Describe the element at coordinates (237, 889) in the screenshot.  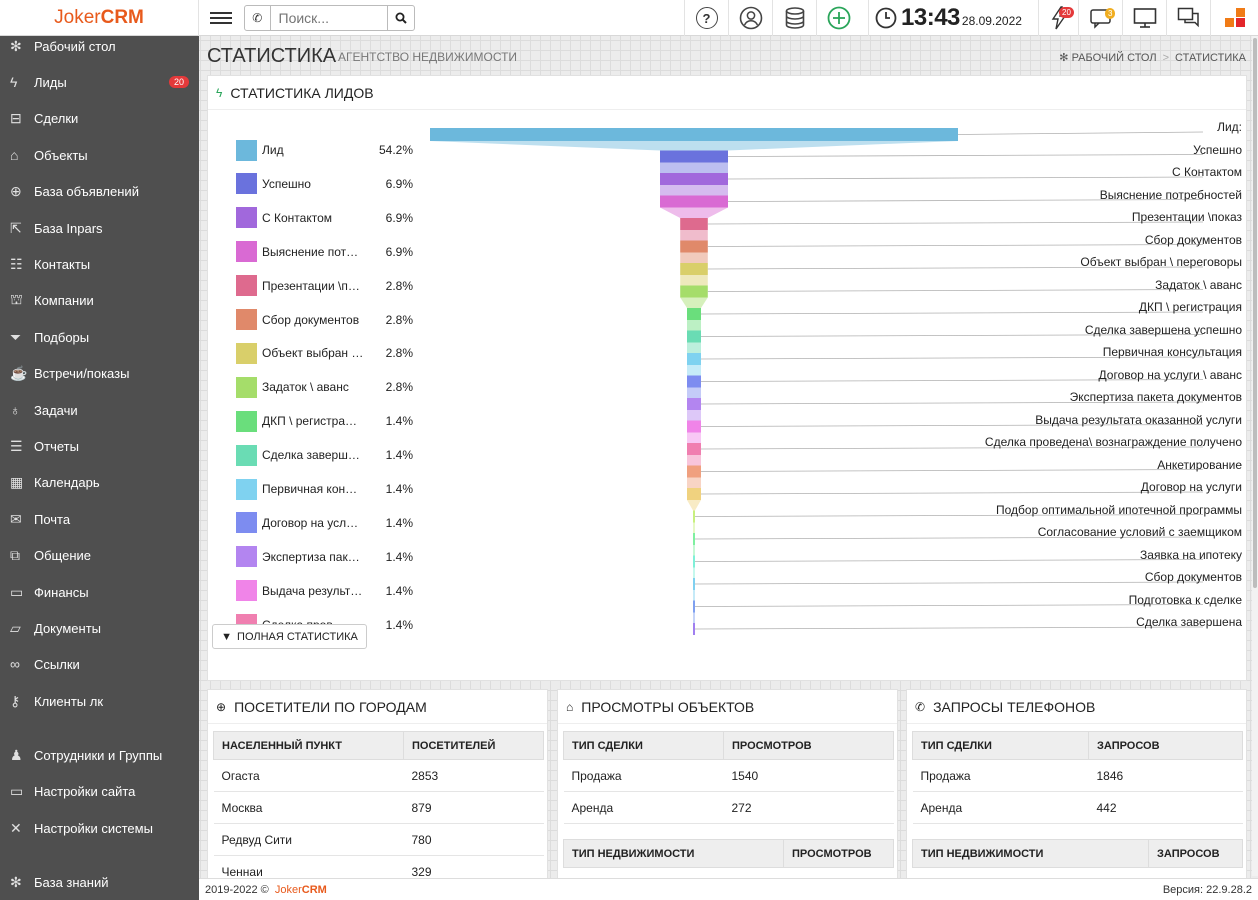
I see `copyright-text: 2019-2022 ©` at that location.